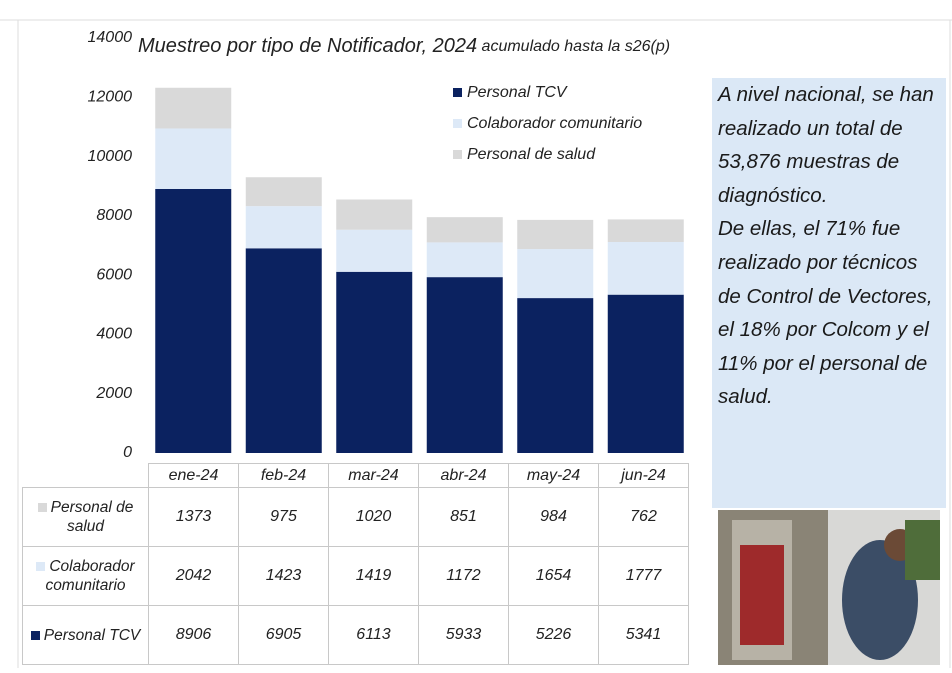 This screenshot has width=952, height=673. What do you see at coordinates (110, 97) in the screenshot?
I see `y-tick-label: 12000` at bounding box center [110, 97].